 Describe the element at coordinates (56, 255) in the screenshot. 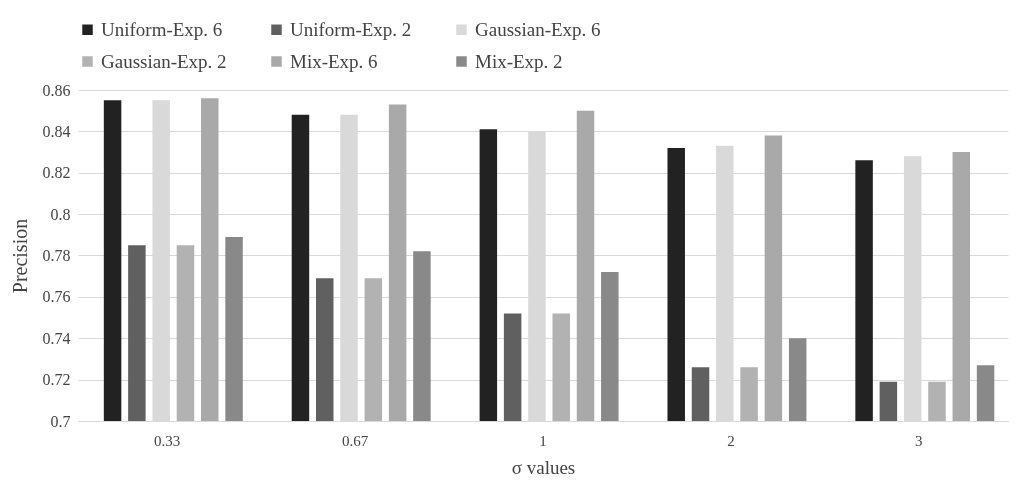

I see `y-tick-label: 0.78` at that location.